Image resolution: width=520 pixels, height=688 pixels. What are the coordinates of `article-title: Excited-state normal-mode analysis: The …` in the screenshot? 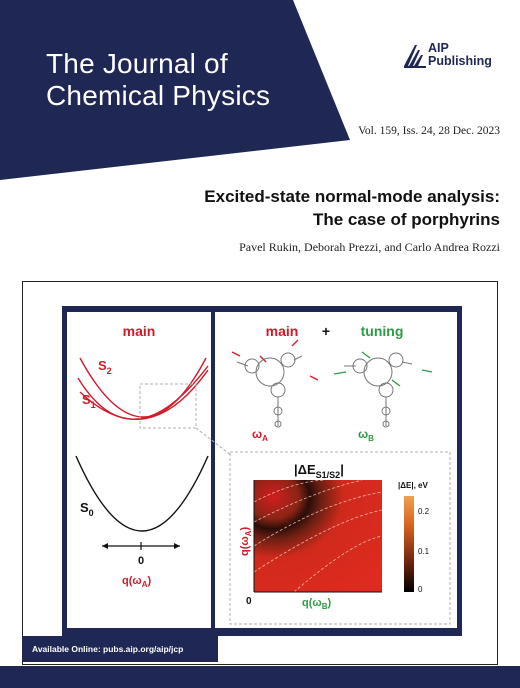 It's located at (320, 208).